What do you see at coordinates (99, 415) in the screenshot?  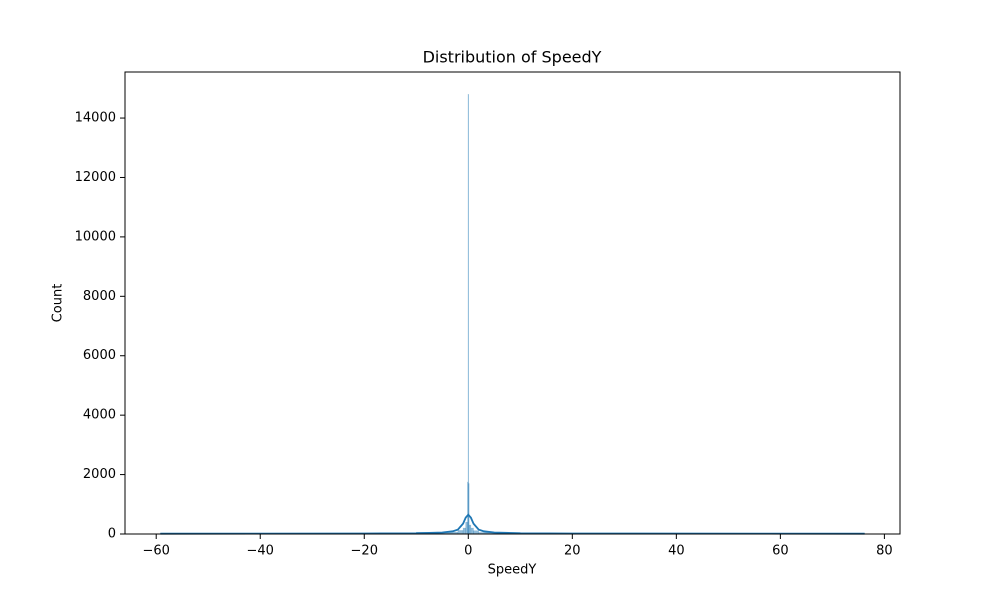 I see `y-tick-label: 4000` at bounding box center [99, 415].